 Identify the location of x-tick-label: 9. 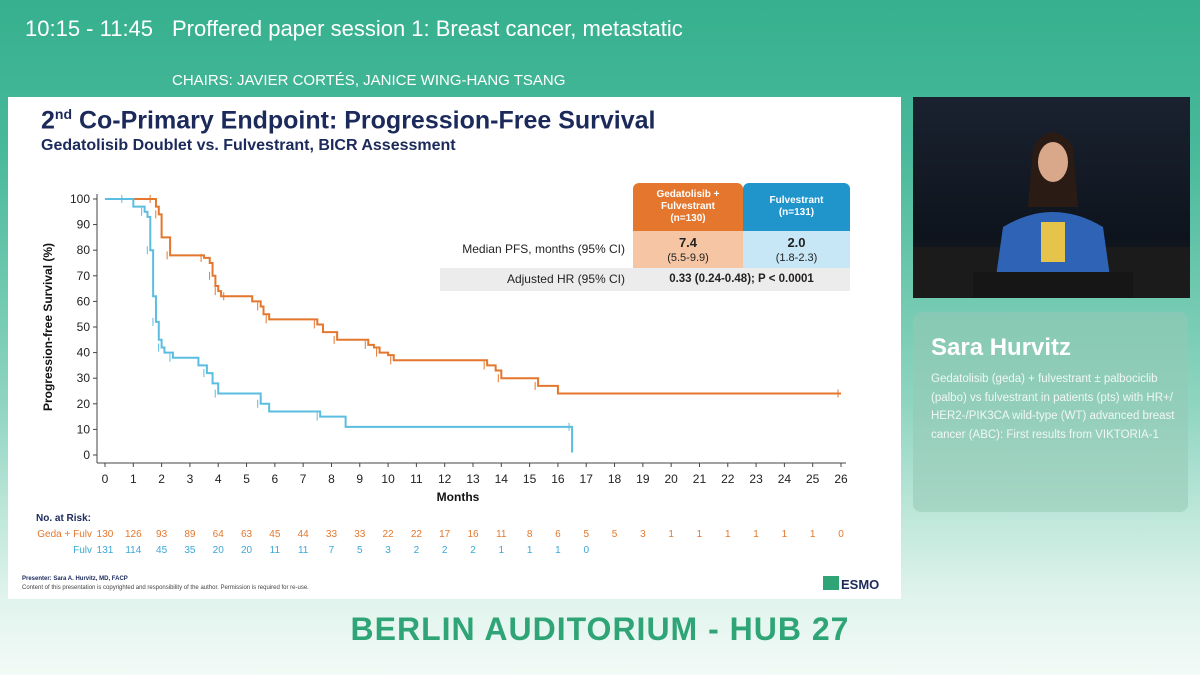
(359, 479).